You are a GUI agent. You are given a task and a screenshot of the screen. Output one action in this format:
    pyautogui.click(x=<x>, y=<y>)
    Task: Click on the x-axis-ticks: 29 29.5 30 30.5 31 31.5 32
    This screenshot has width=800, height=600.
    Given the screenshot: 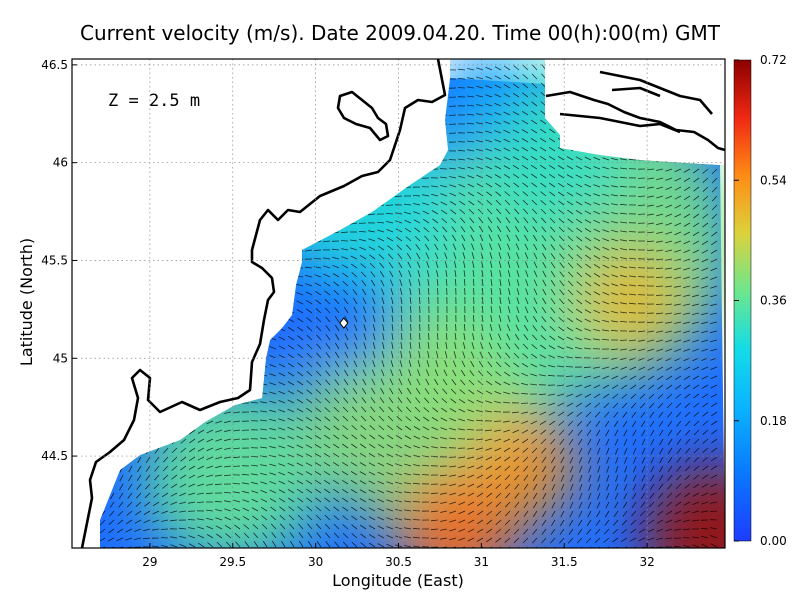 What is the action you would take?
    pyautogui.click(x=398, y=556)
    